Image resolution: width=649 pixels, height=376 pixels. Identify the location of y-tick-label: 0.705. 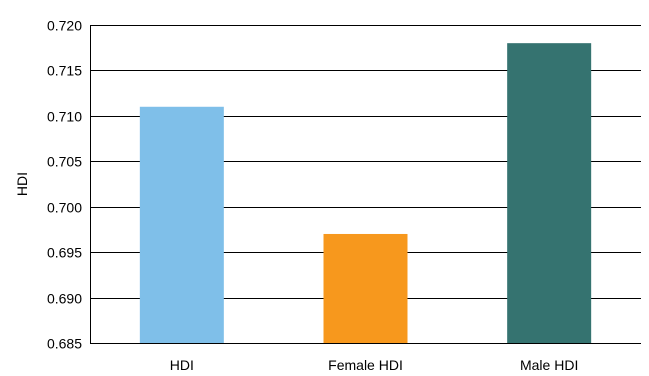
(64, 162).